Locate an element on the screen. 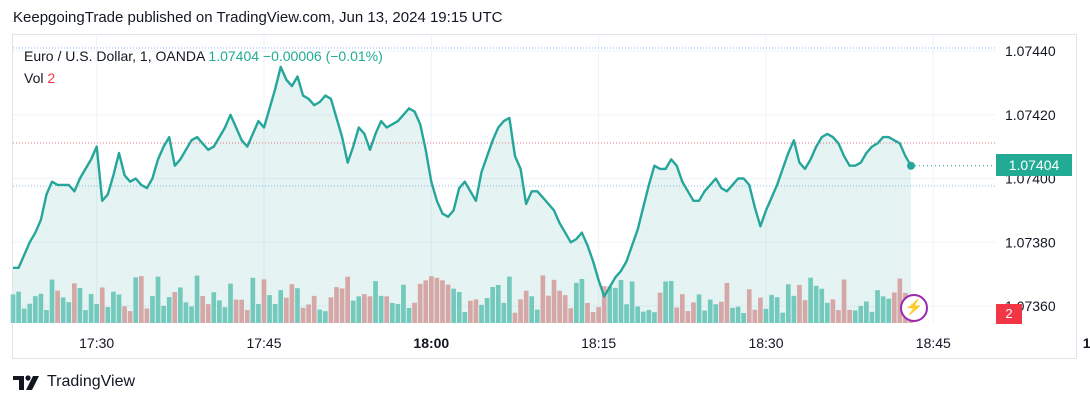 This screenshot has height=407, width=1090. lightning-icon: ⚡ is located at coordinates (914, 308).